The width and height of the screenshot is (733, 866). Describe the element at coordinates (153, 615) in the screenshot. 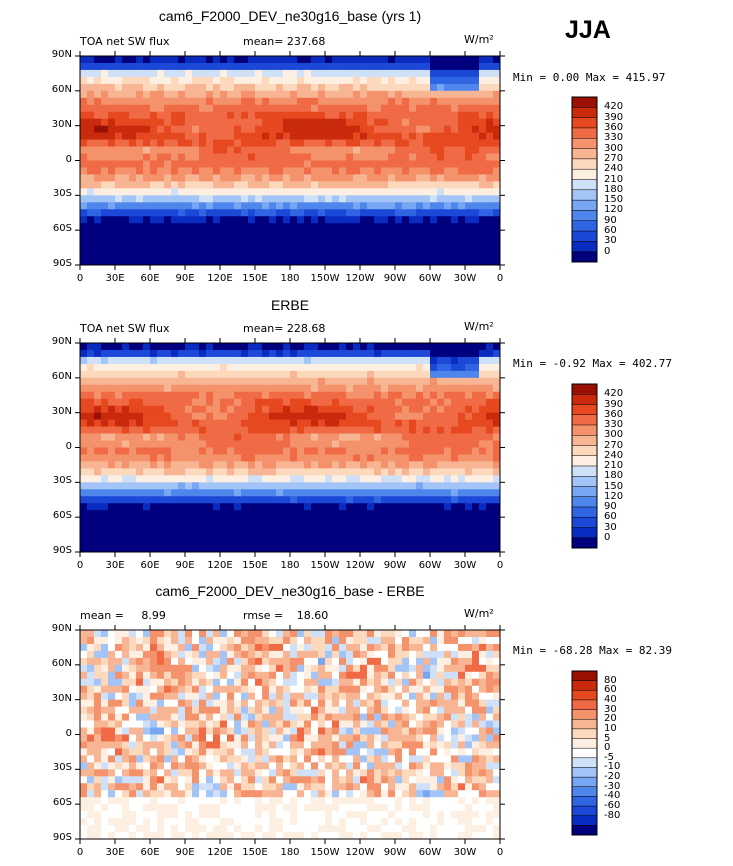

I see `panel3-mean-value: 8.99` at that location.